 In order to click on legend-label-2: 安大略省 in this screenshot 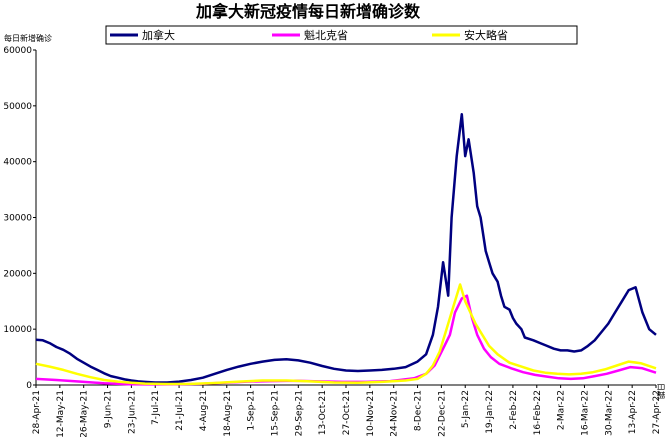, I will do `click(486, 35)`.